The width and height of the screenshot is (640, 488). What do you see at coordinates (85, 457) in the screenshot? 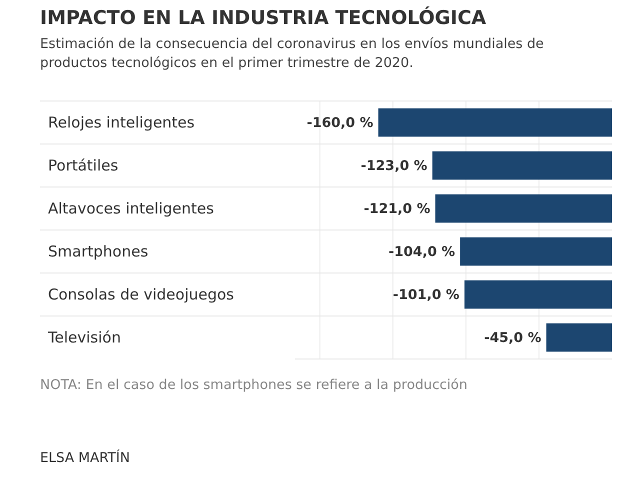
I see `text: ELSA MARTÍN` at bounding box center [85, 457].